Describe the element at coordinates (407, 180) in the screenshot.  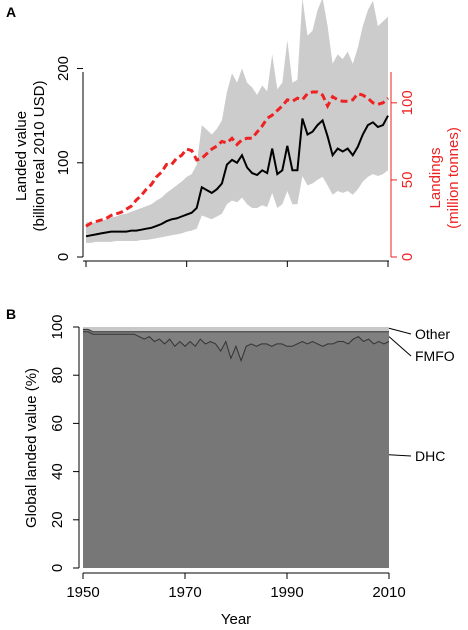
I see `y2-tick-label: 50` at that location.